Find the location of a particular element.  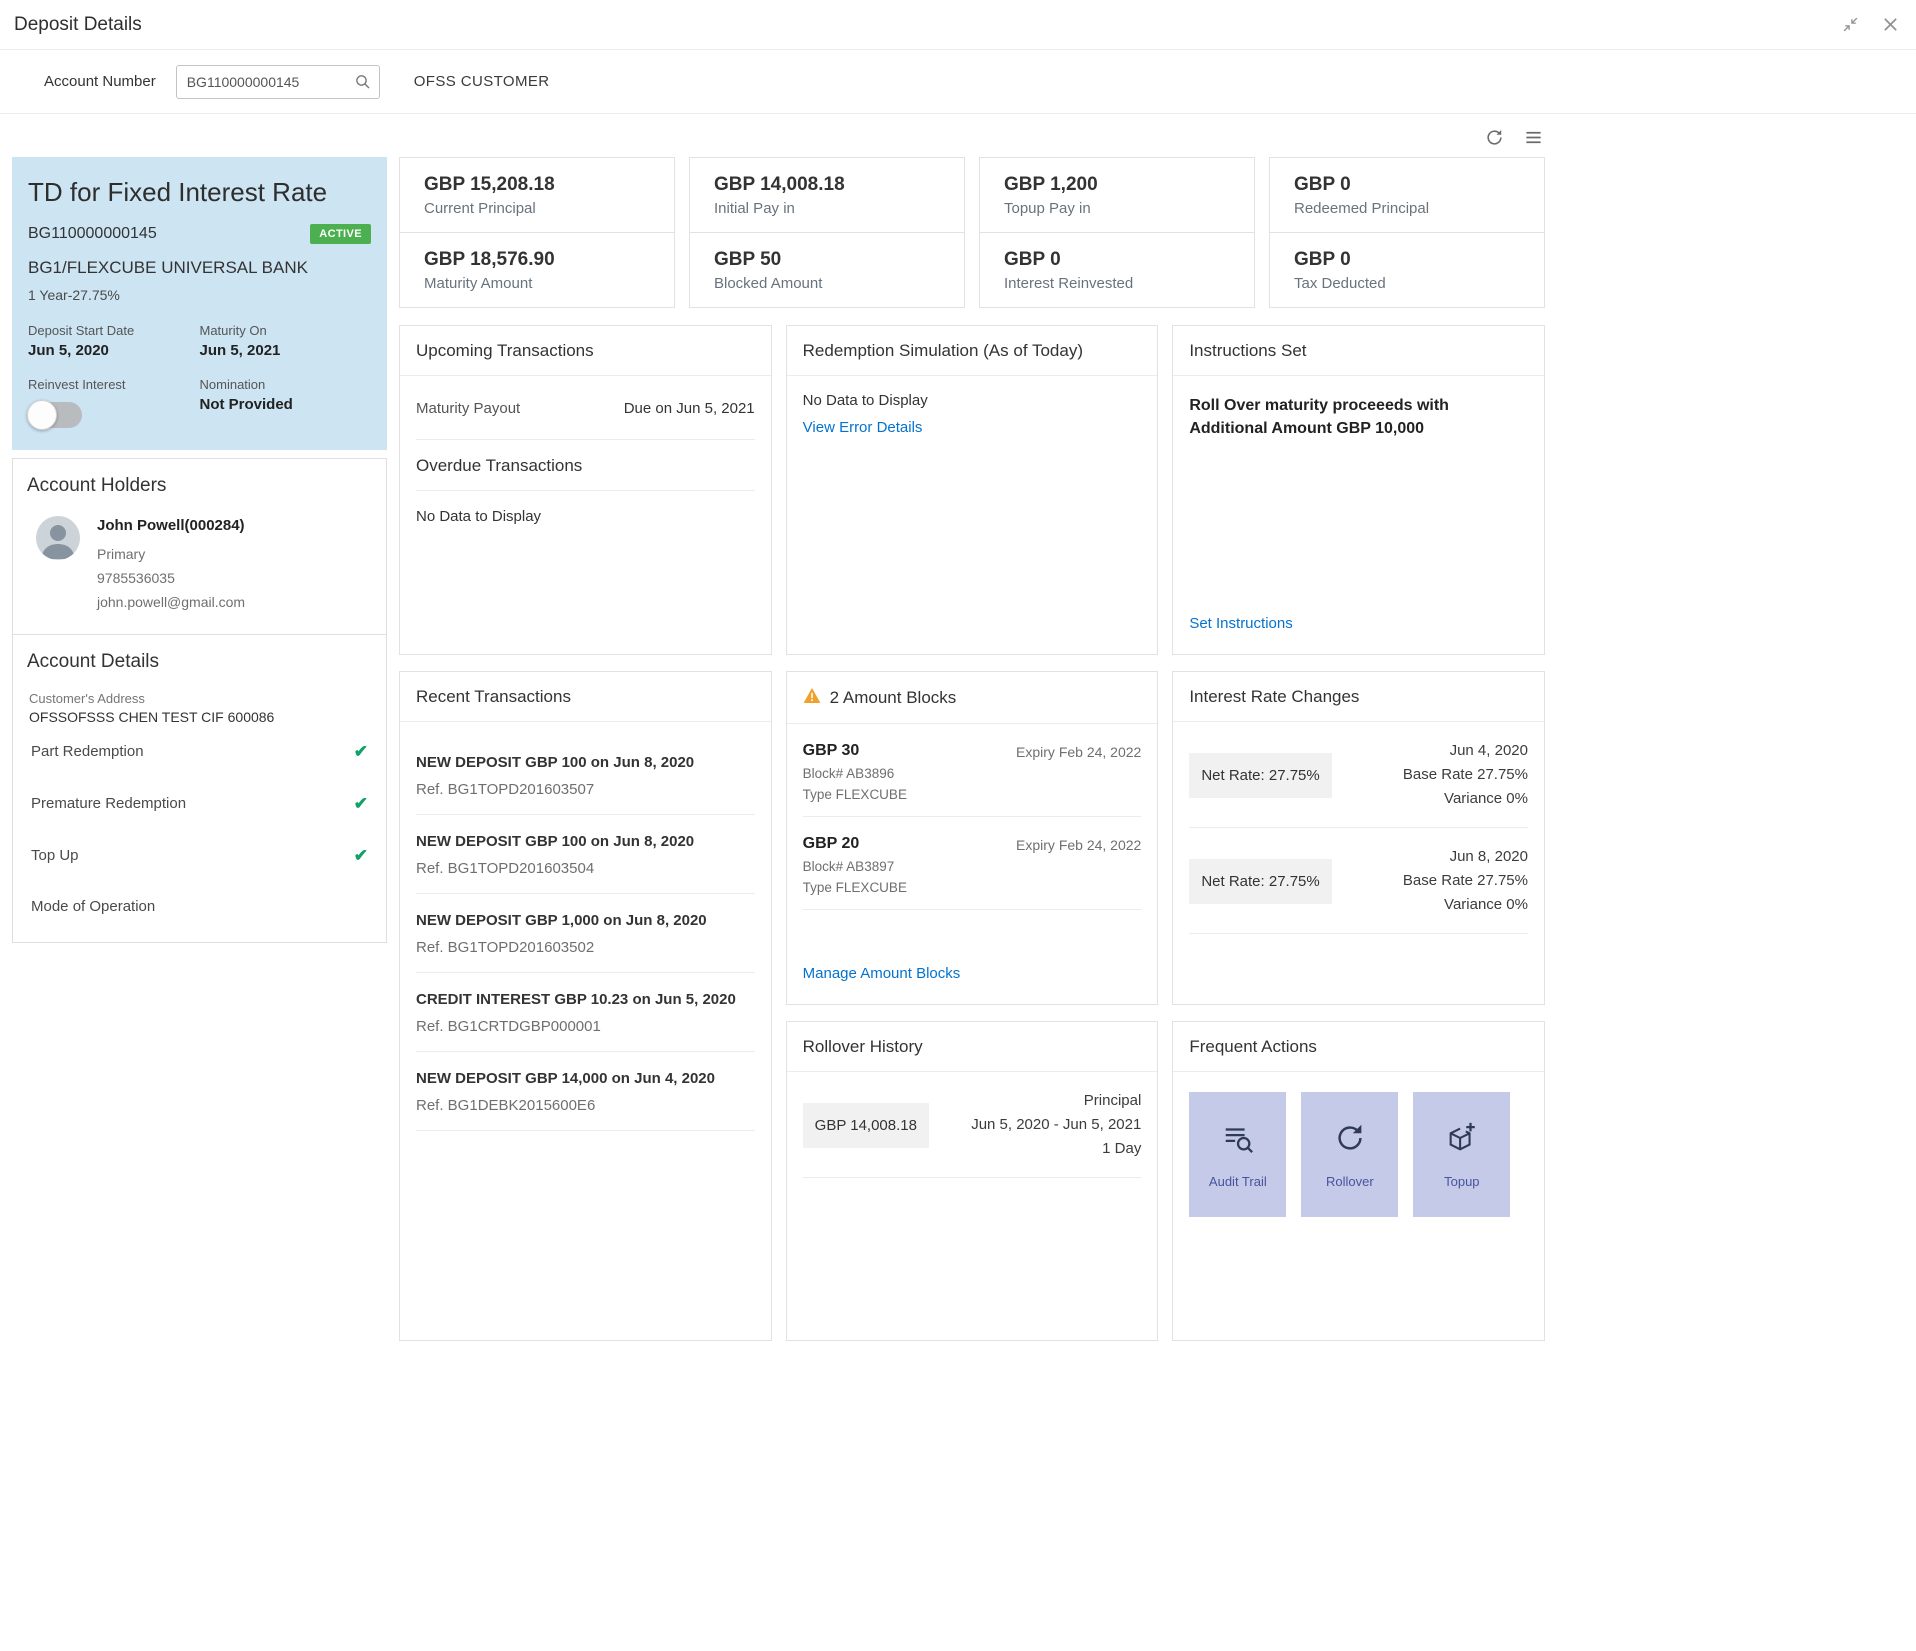

feature-premature-redemption: Premature Redemption ✔ is located at coordinates (199, 803).